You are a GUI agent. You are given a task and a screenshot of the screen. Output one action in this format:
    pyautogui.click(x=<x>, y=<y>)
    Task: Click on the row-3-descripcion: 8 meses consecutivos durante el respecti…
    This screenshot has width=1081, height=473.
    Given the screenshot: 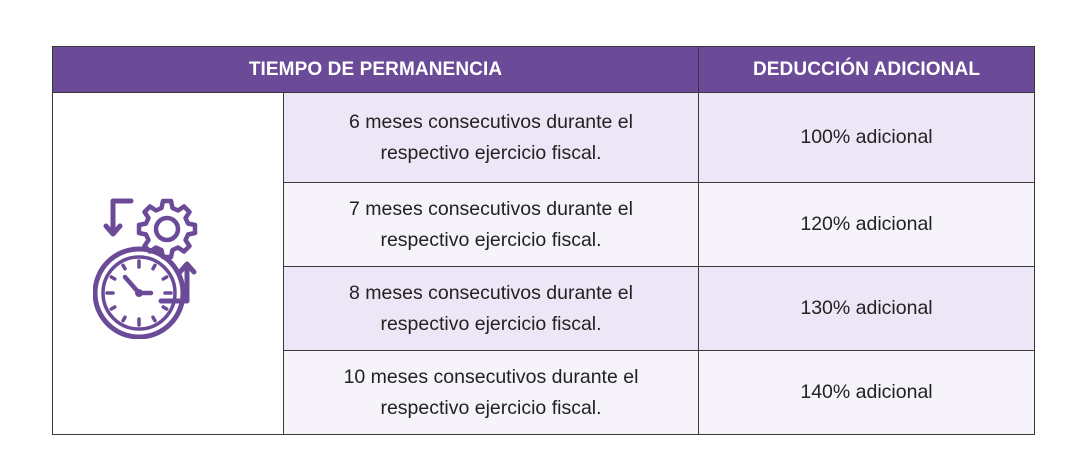 What is the action you would take?
    pyautogui.click(x=491, y=308)
    